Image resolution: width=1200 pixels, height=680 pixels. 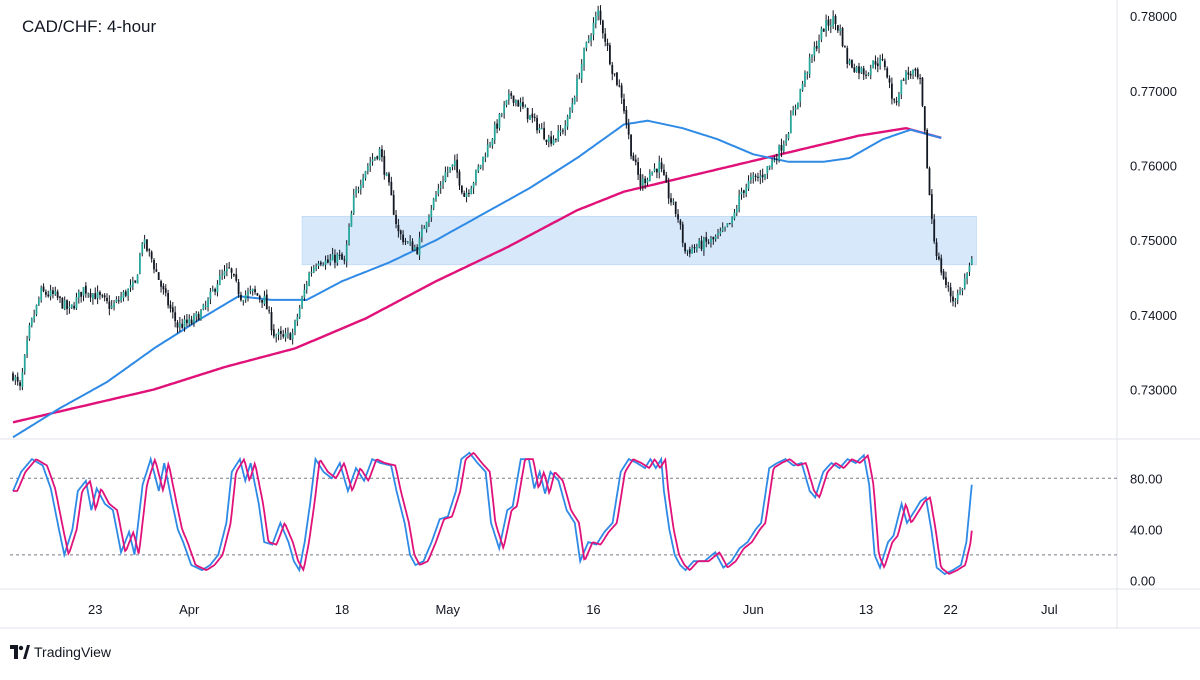 What do you see at coordinates (1153, 389) in the screenshot?
I see `price-tick-label: 0.73000` at bounding box center [1153, 389].